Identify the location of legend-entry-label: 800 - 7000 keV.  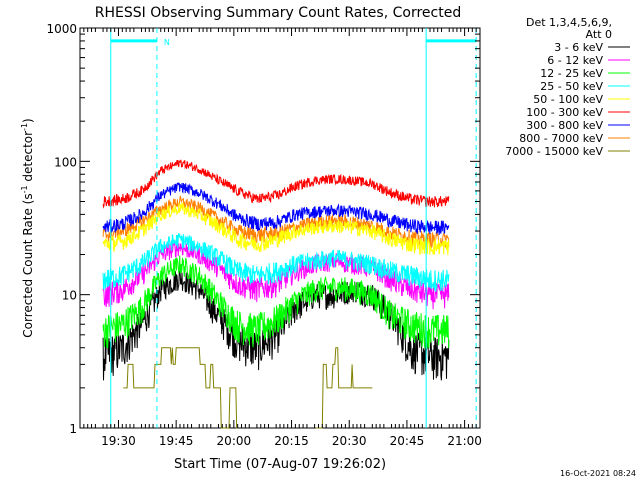
(561, 138).